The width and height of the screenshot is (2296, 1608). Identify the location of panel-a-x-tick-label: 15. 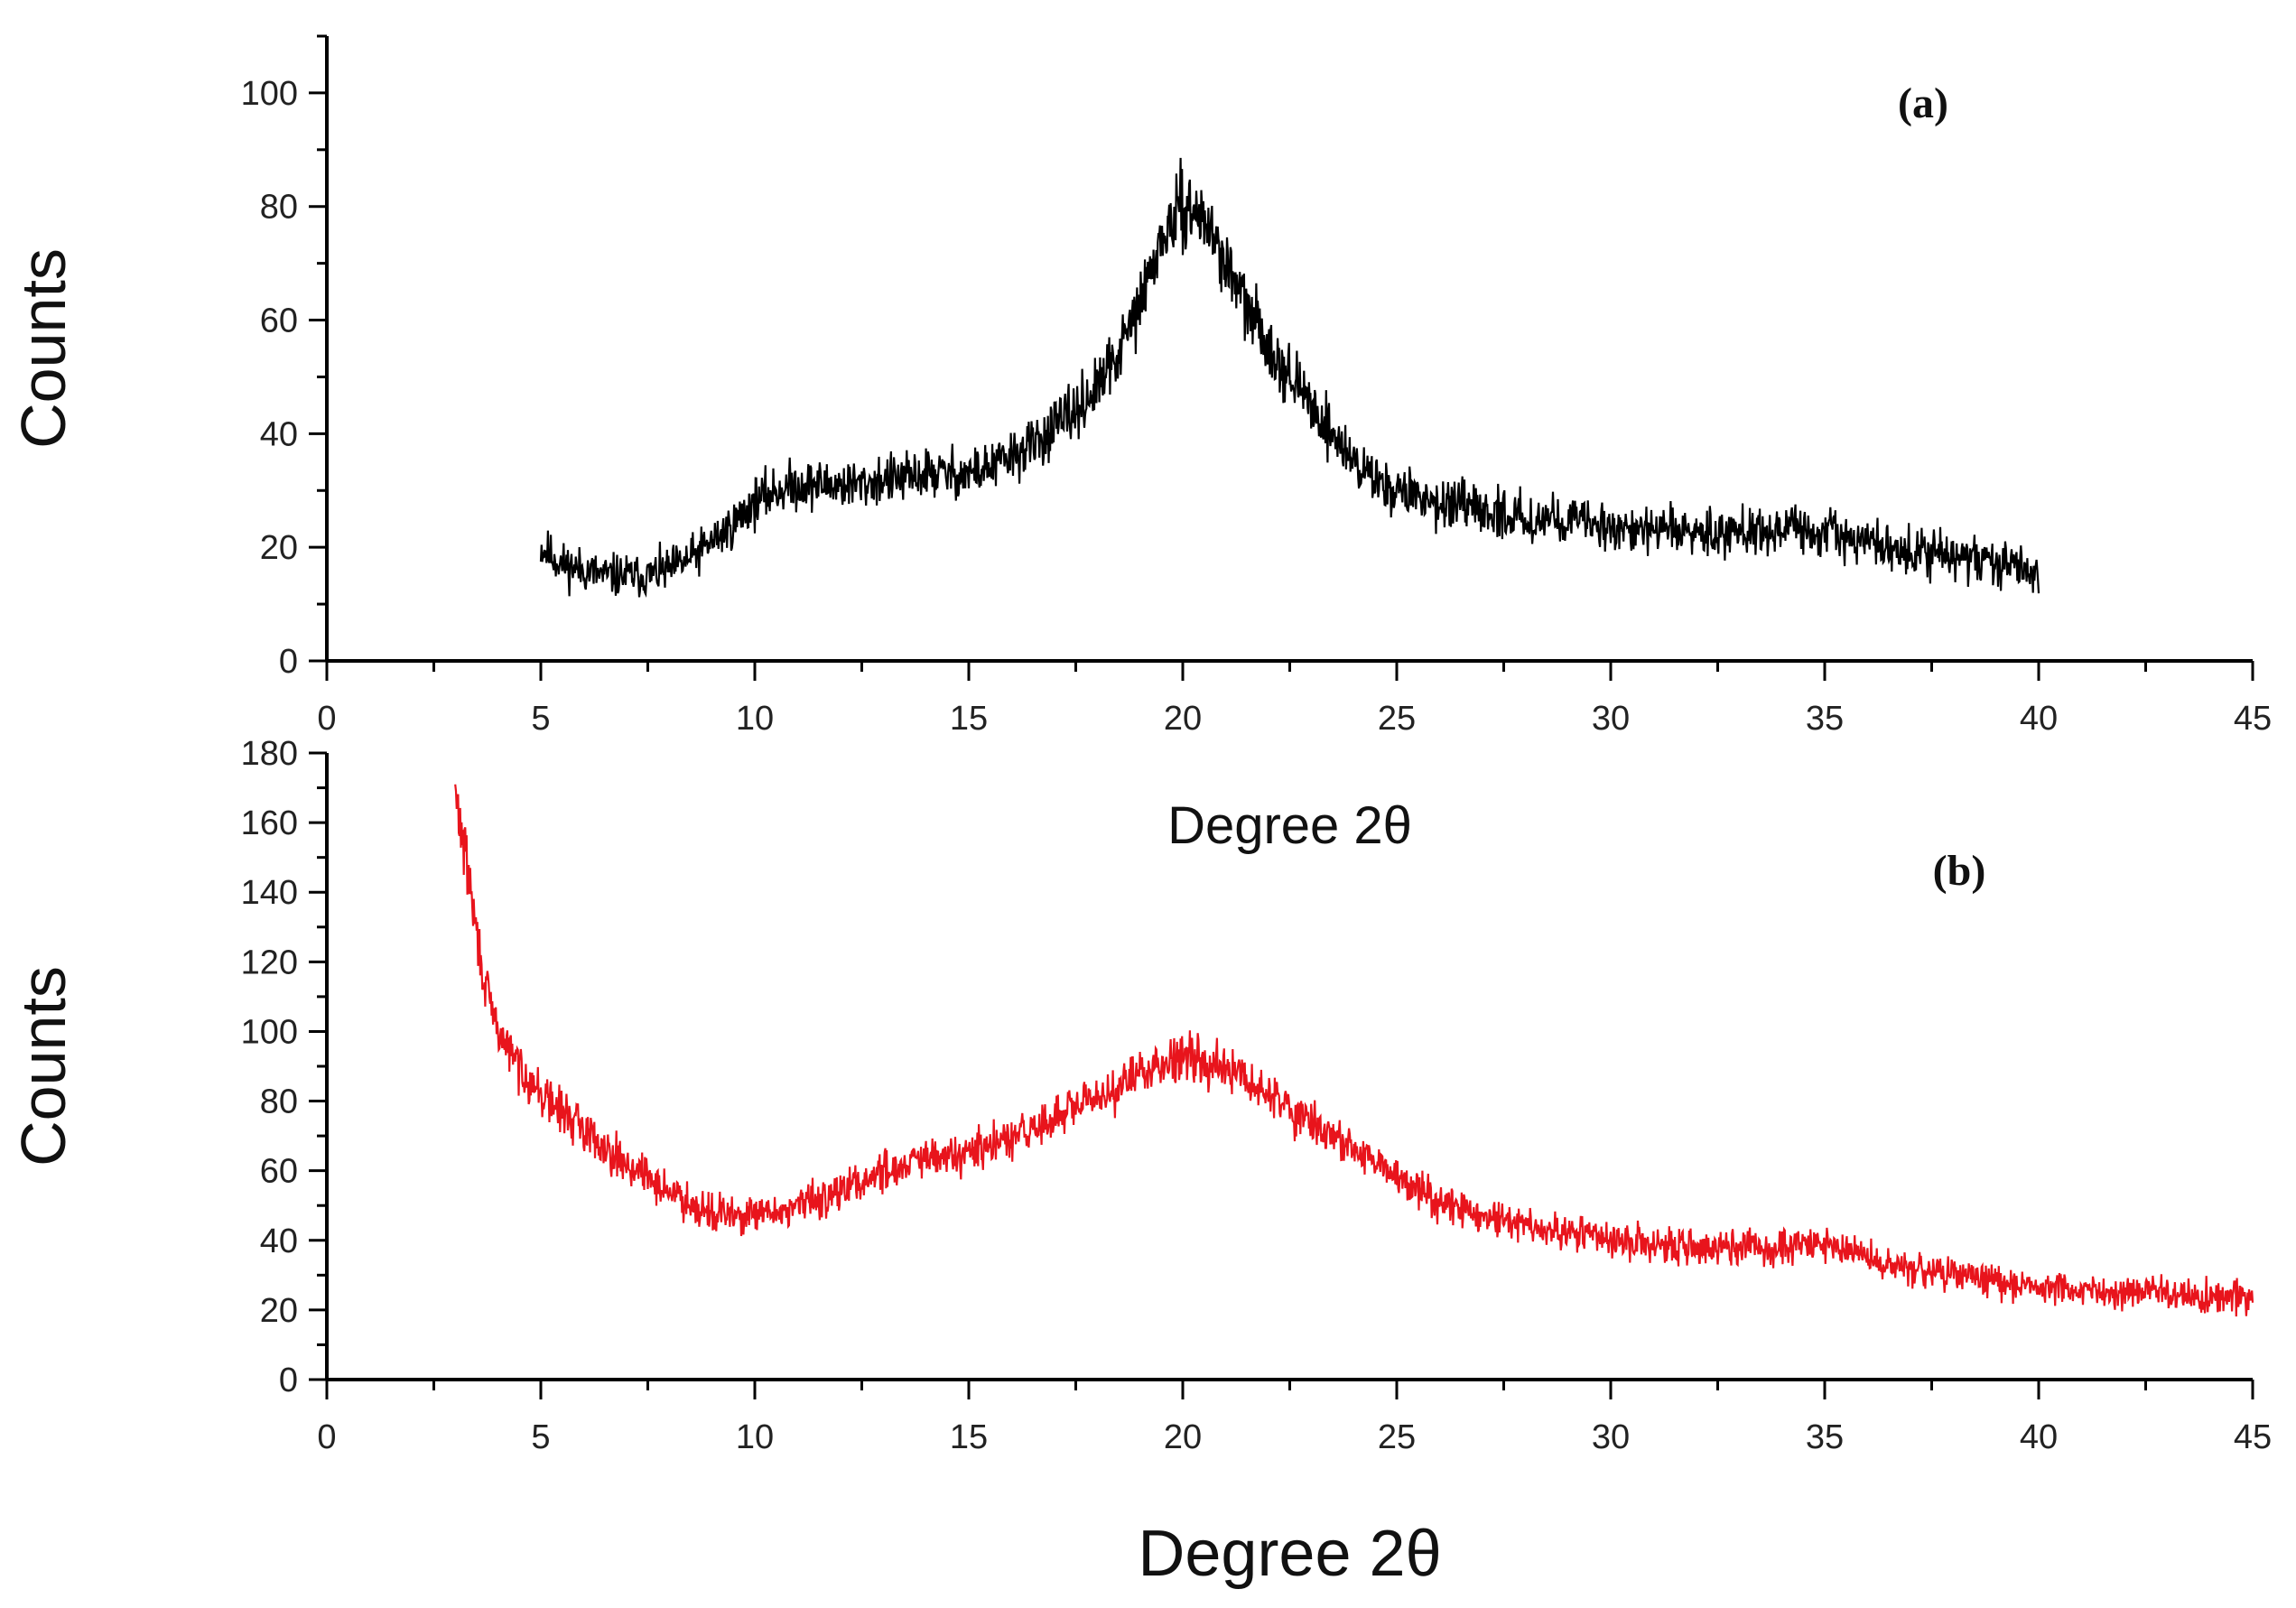
(969, 719).